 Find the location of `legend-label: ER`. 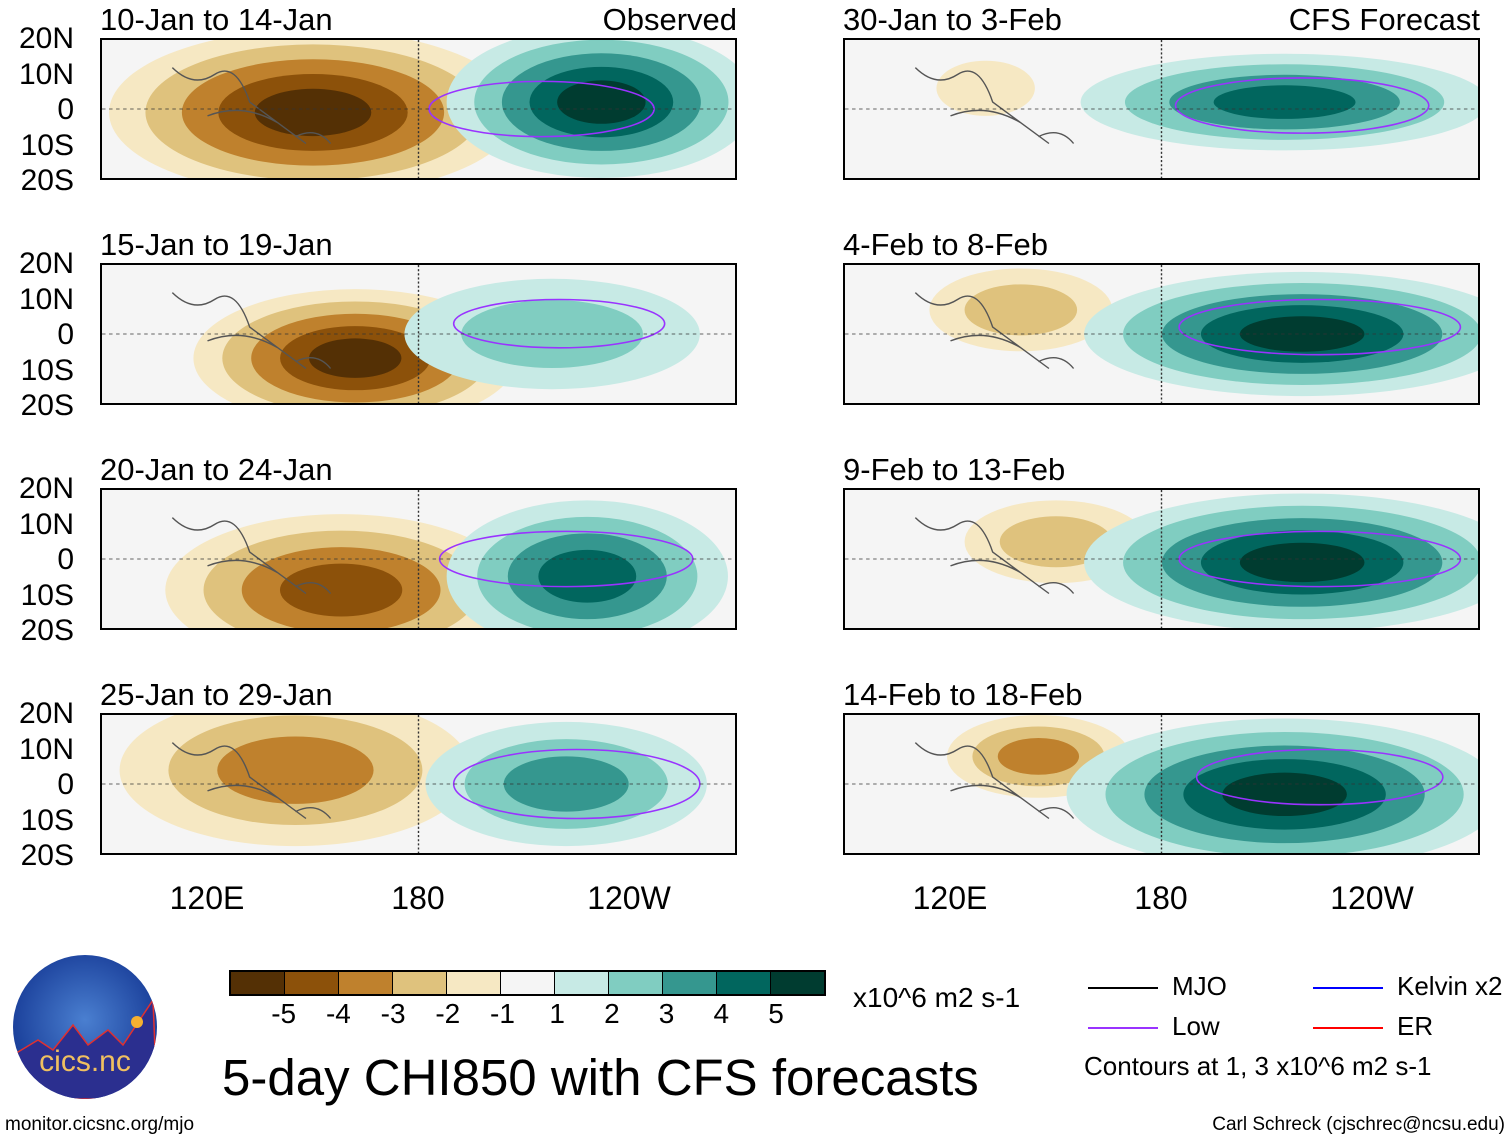

legend-label: ER is located at coordinates (1415, 1026).